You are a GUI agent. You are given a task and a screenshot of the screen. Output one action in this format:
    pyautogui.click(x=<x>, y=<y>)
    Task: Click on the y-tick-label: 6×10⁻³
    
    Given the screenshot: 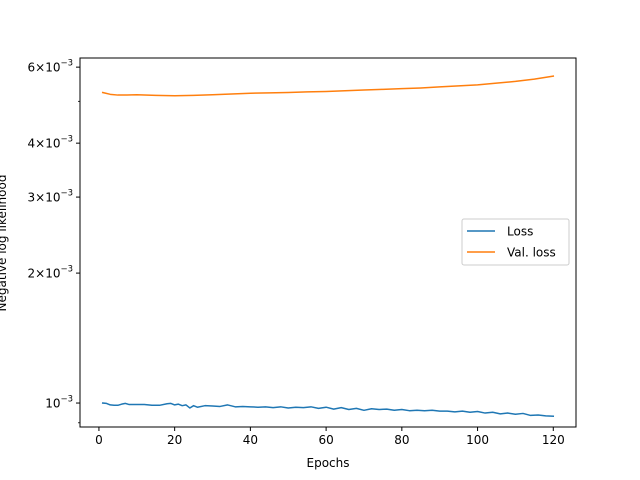 What is the action you would take?
    pyautogui.click(x=51, y=67)
    